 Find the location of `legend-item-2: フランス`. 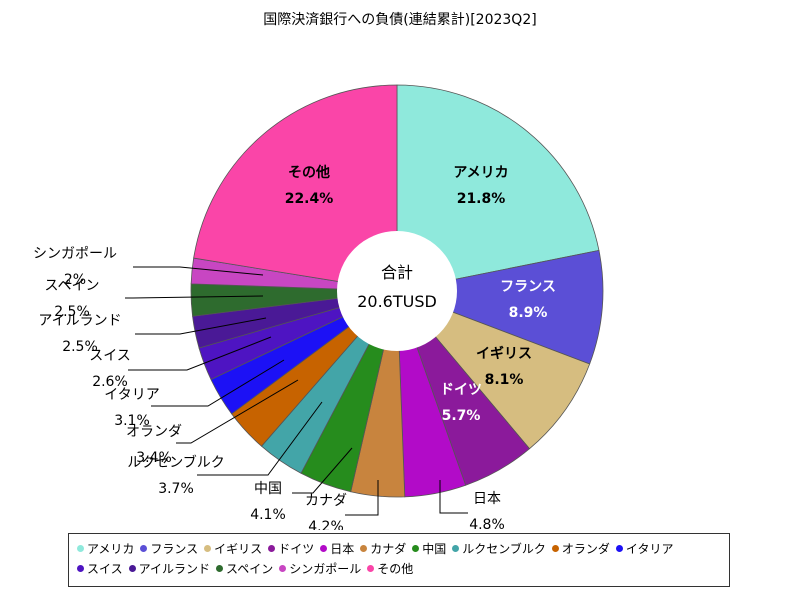

legend-item-2: フランス is located at coordinates (169, 549).